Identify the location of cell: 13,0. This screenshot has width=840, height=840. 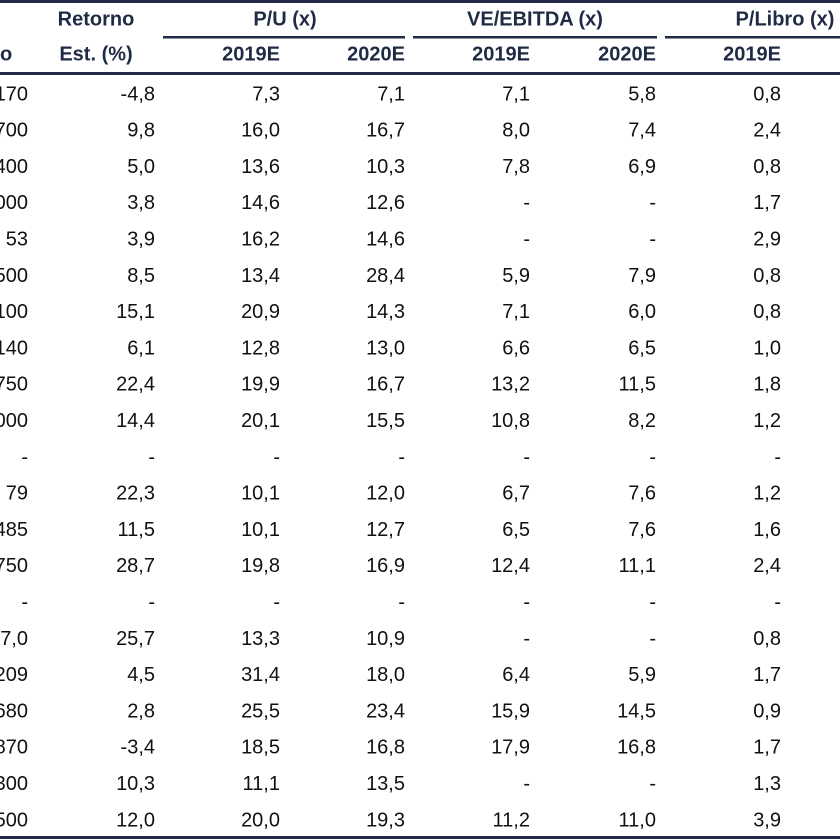
(385, 348).